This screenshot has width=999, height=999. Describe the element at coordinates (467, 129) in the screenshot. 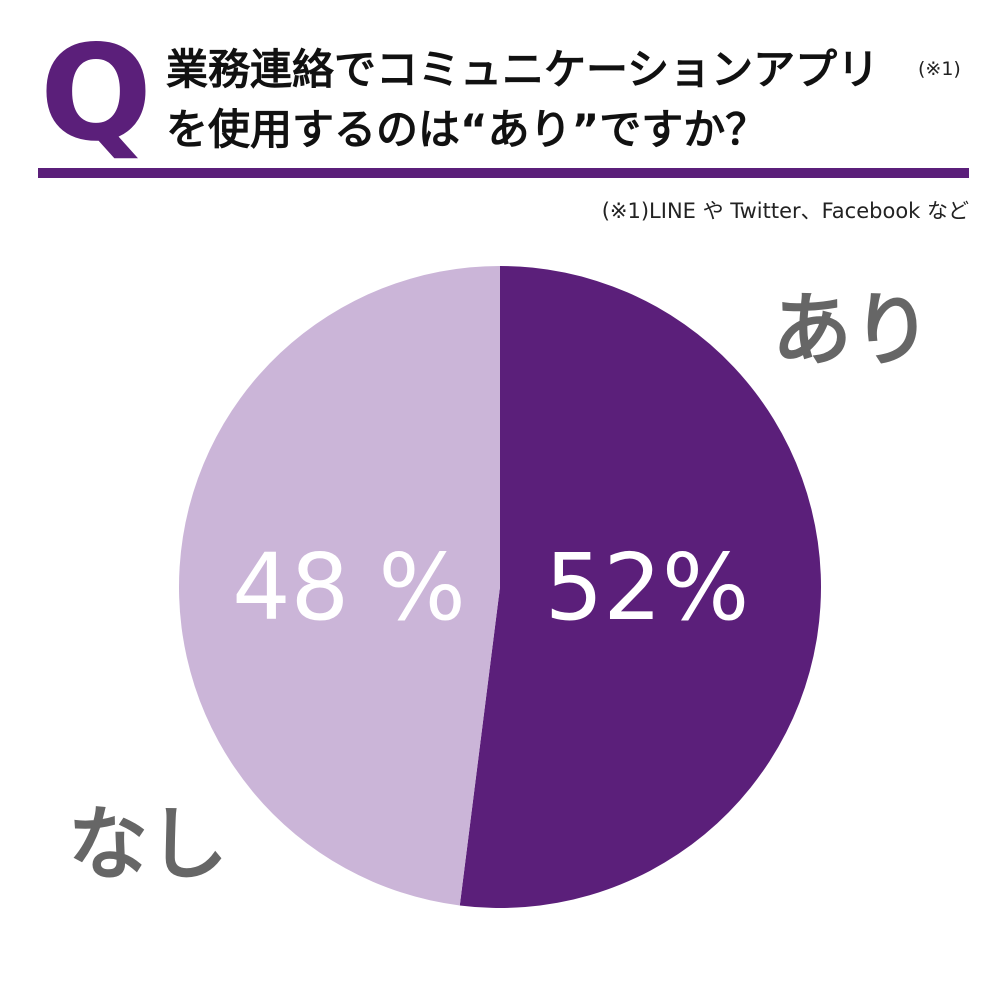

I see `question-line-2: を使用するのは“あり”ですか？` at that location.